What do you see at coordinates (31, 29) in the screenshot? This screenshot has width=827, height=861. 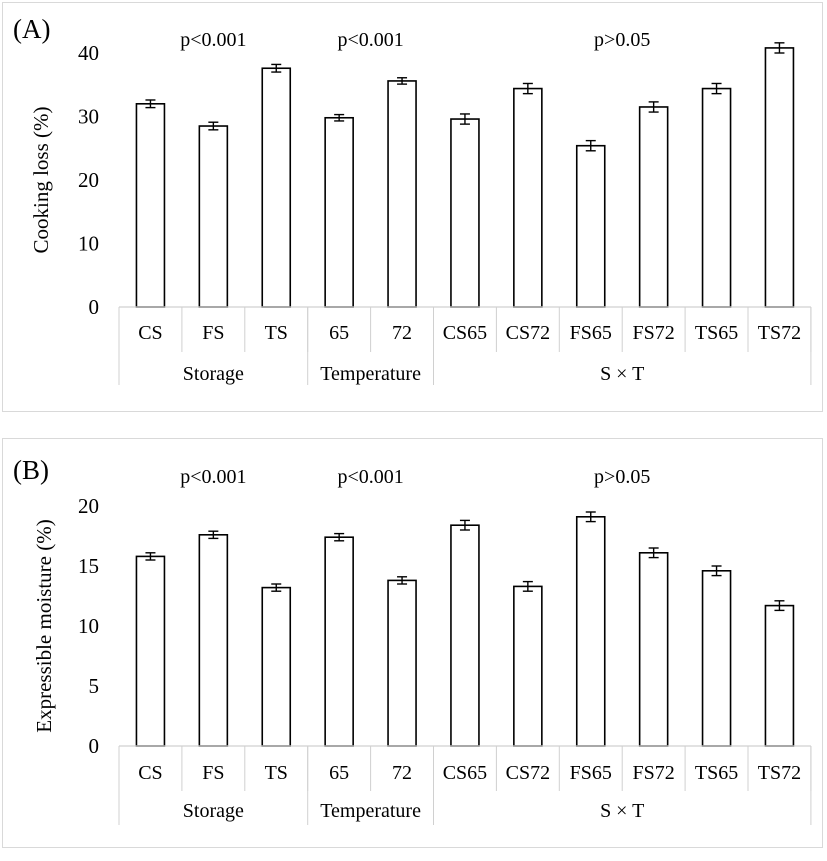 I see `panel-label: (A)` at bounding box center [31, 29].